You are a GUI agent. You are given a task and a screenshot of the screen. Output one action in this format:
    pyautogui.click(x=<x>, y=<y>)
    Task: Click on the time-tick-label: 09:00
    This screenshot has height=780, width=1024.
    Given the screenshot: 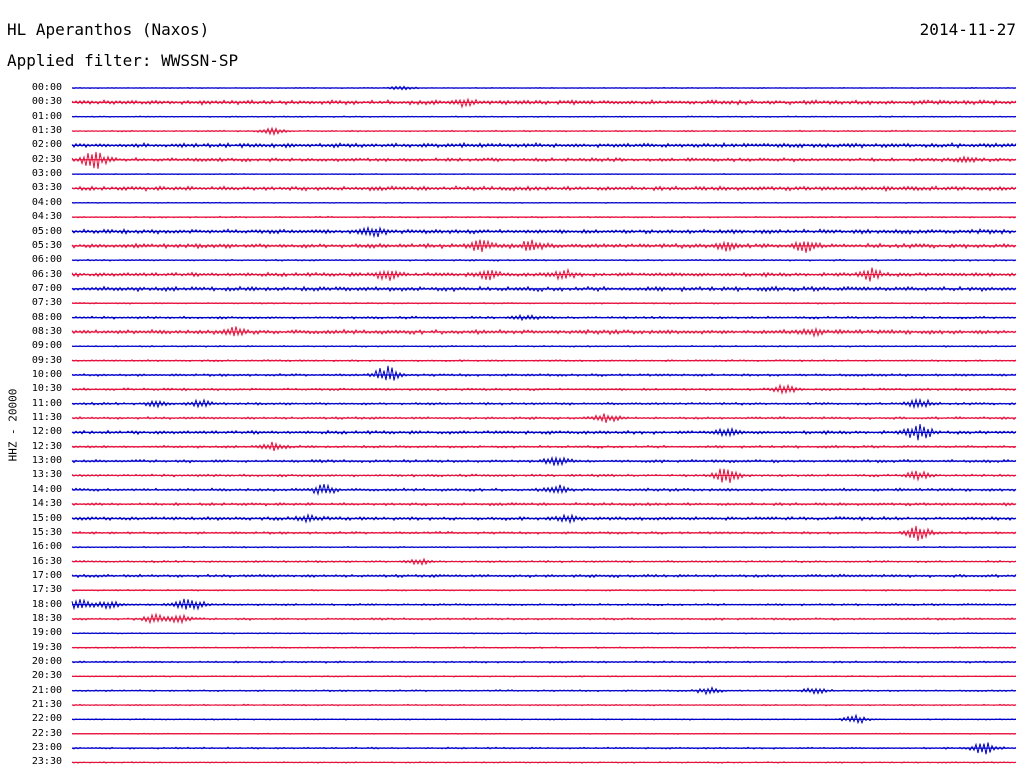 What is the action you would take?
    pyautogui.click(x=46, y=346)
    